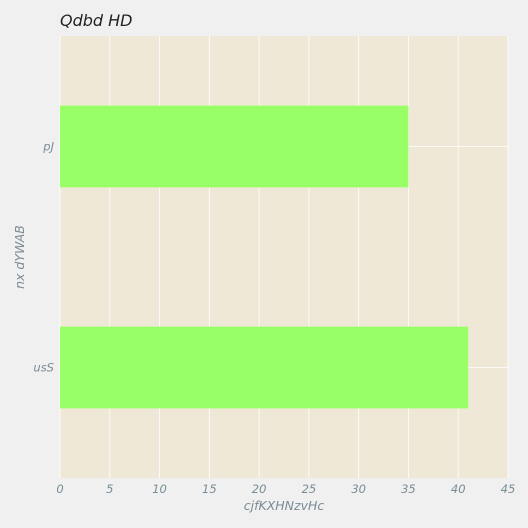  Describe the element at coordinates (59, 489) in the screenshot. I see `x-tick-label: 0` at that location.